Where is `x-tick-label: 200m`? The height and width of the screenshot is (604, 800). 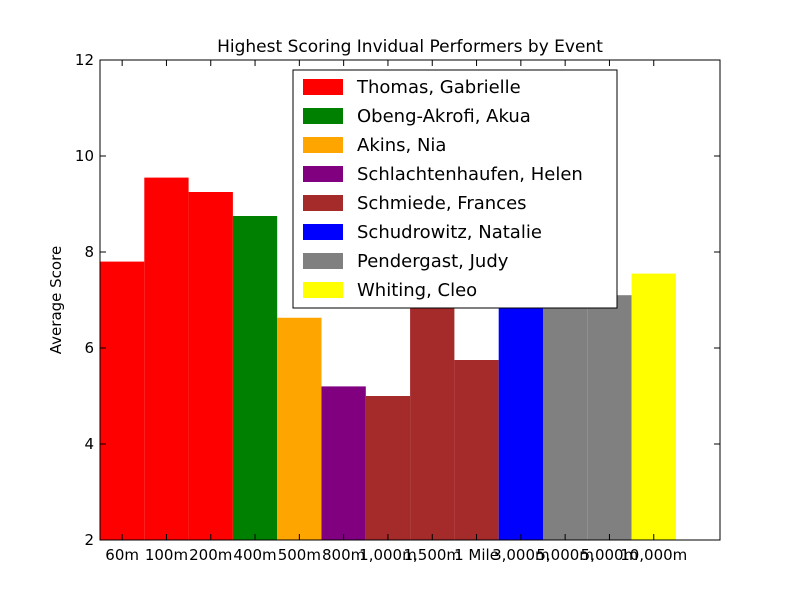 x-tick-label: 200m is located at coordinates (210, 555).